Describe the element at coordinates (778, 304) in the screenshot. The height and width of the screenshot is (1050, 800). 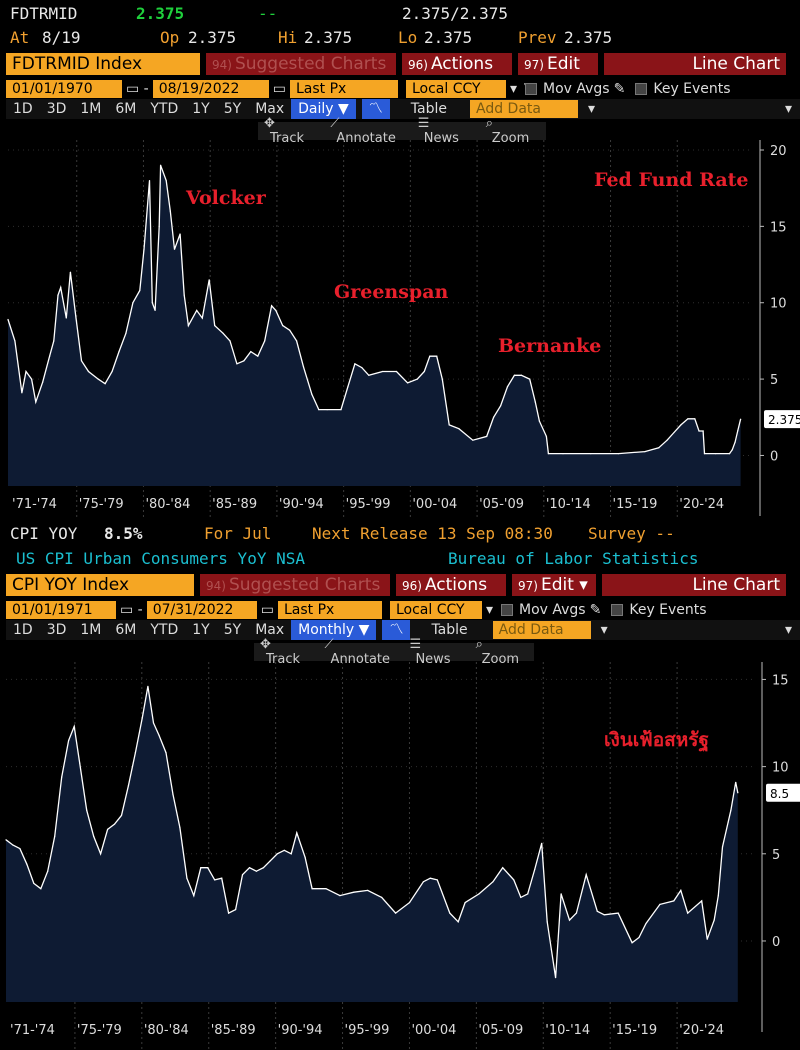
I see `y-tick-label: 10` at that location.